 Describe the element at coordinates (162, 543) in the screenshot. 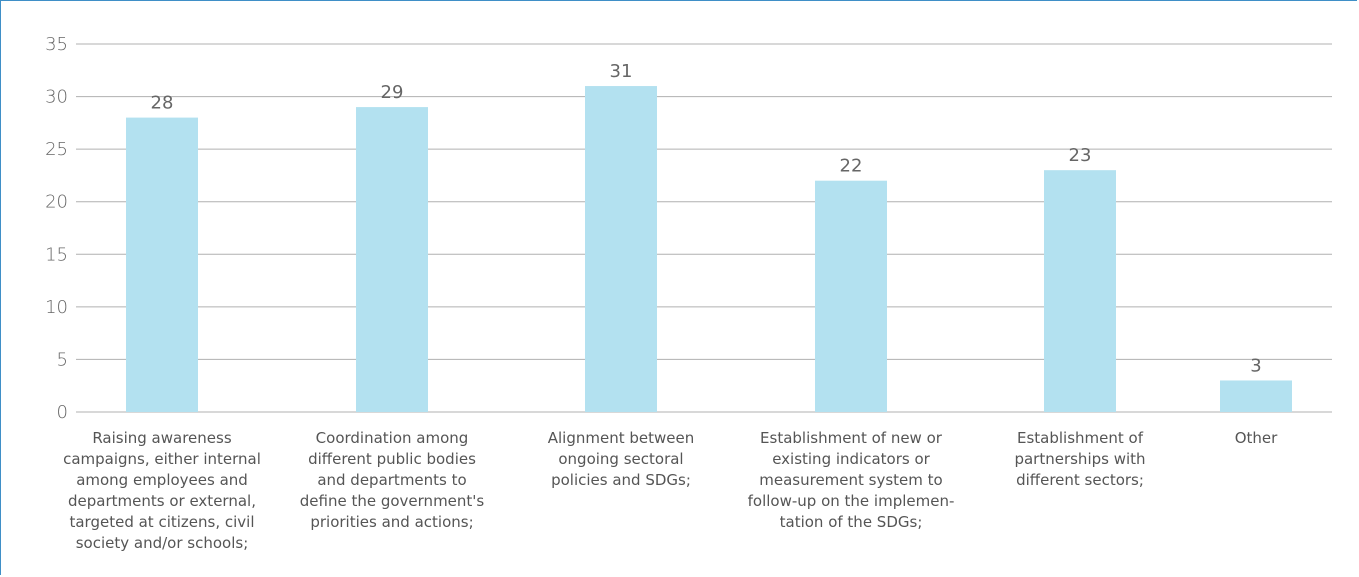

I see `x-category-label-line: society and/or schools;` at that location.